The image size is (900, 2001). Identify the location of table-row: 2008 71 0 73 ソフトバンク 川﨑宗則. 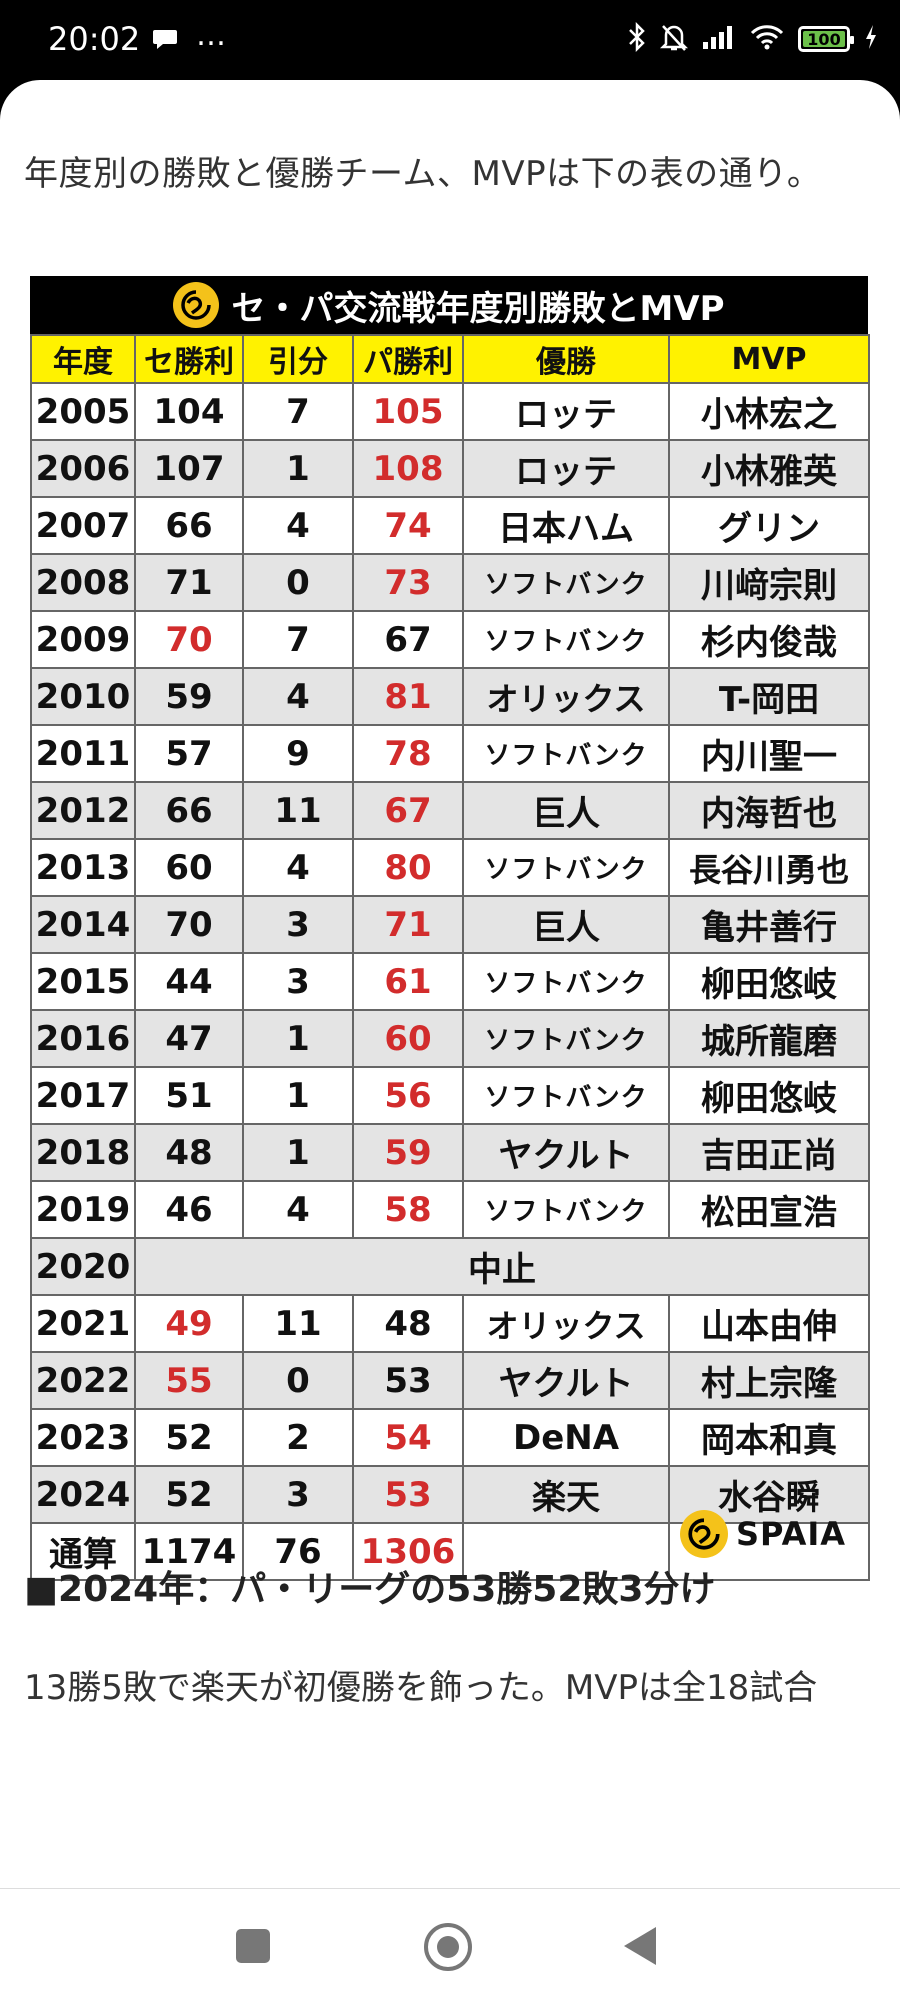
(450, 582).